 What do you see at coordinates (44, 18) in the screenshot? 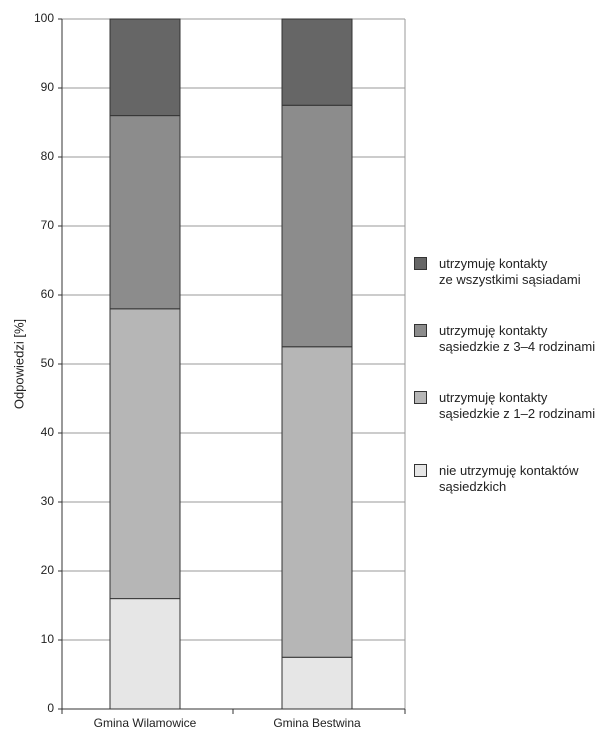
I see `y-tick-label: 100` at bounding box center [44, 18].